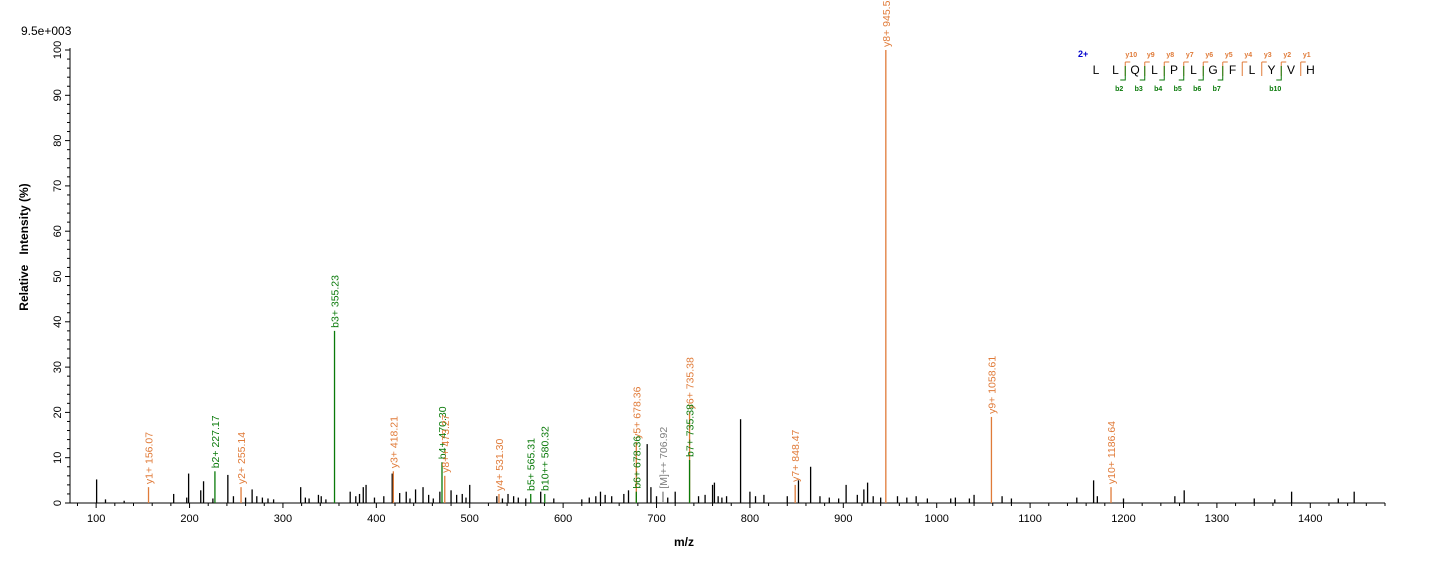 This screenshot has width=1436, height=562. Describe the element at coordinates (443, 432) in the screenshot. I see `b_ion-label: b4+ 470.30` at that location.